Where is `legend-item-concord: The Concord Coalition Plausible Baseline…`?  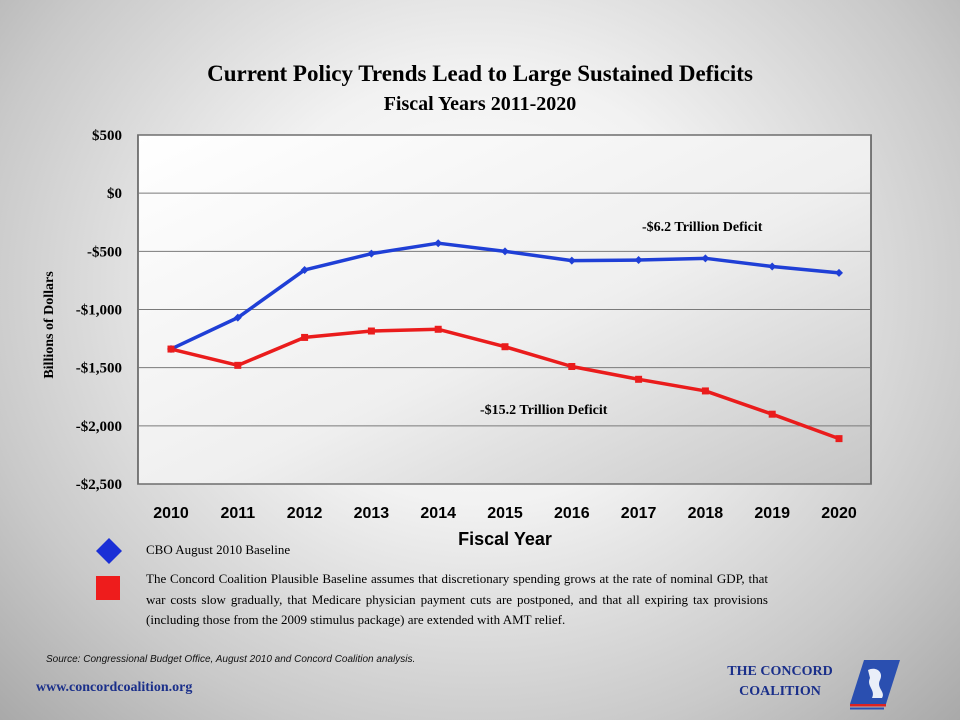 legend-item-concord: The Concord Coalition Plausible Baseline… is located at coordinates (457, 599).